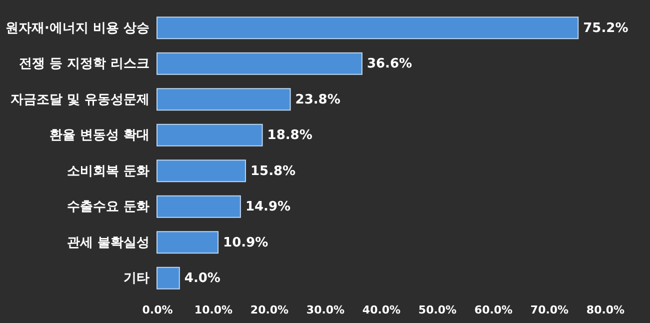 This screenshot has width=650, height=323. Describe the element at coordinates (99, 136) in the screenshot. I see `y-tick-label: 환율 변동성 확대` at that location.